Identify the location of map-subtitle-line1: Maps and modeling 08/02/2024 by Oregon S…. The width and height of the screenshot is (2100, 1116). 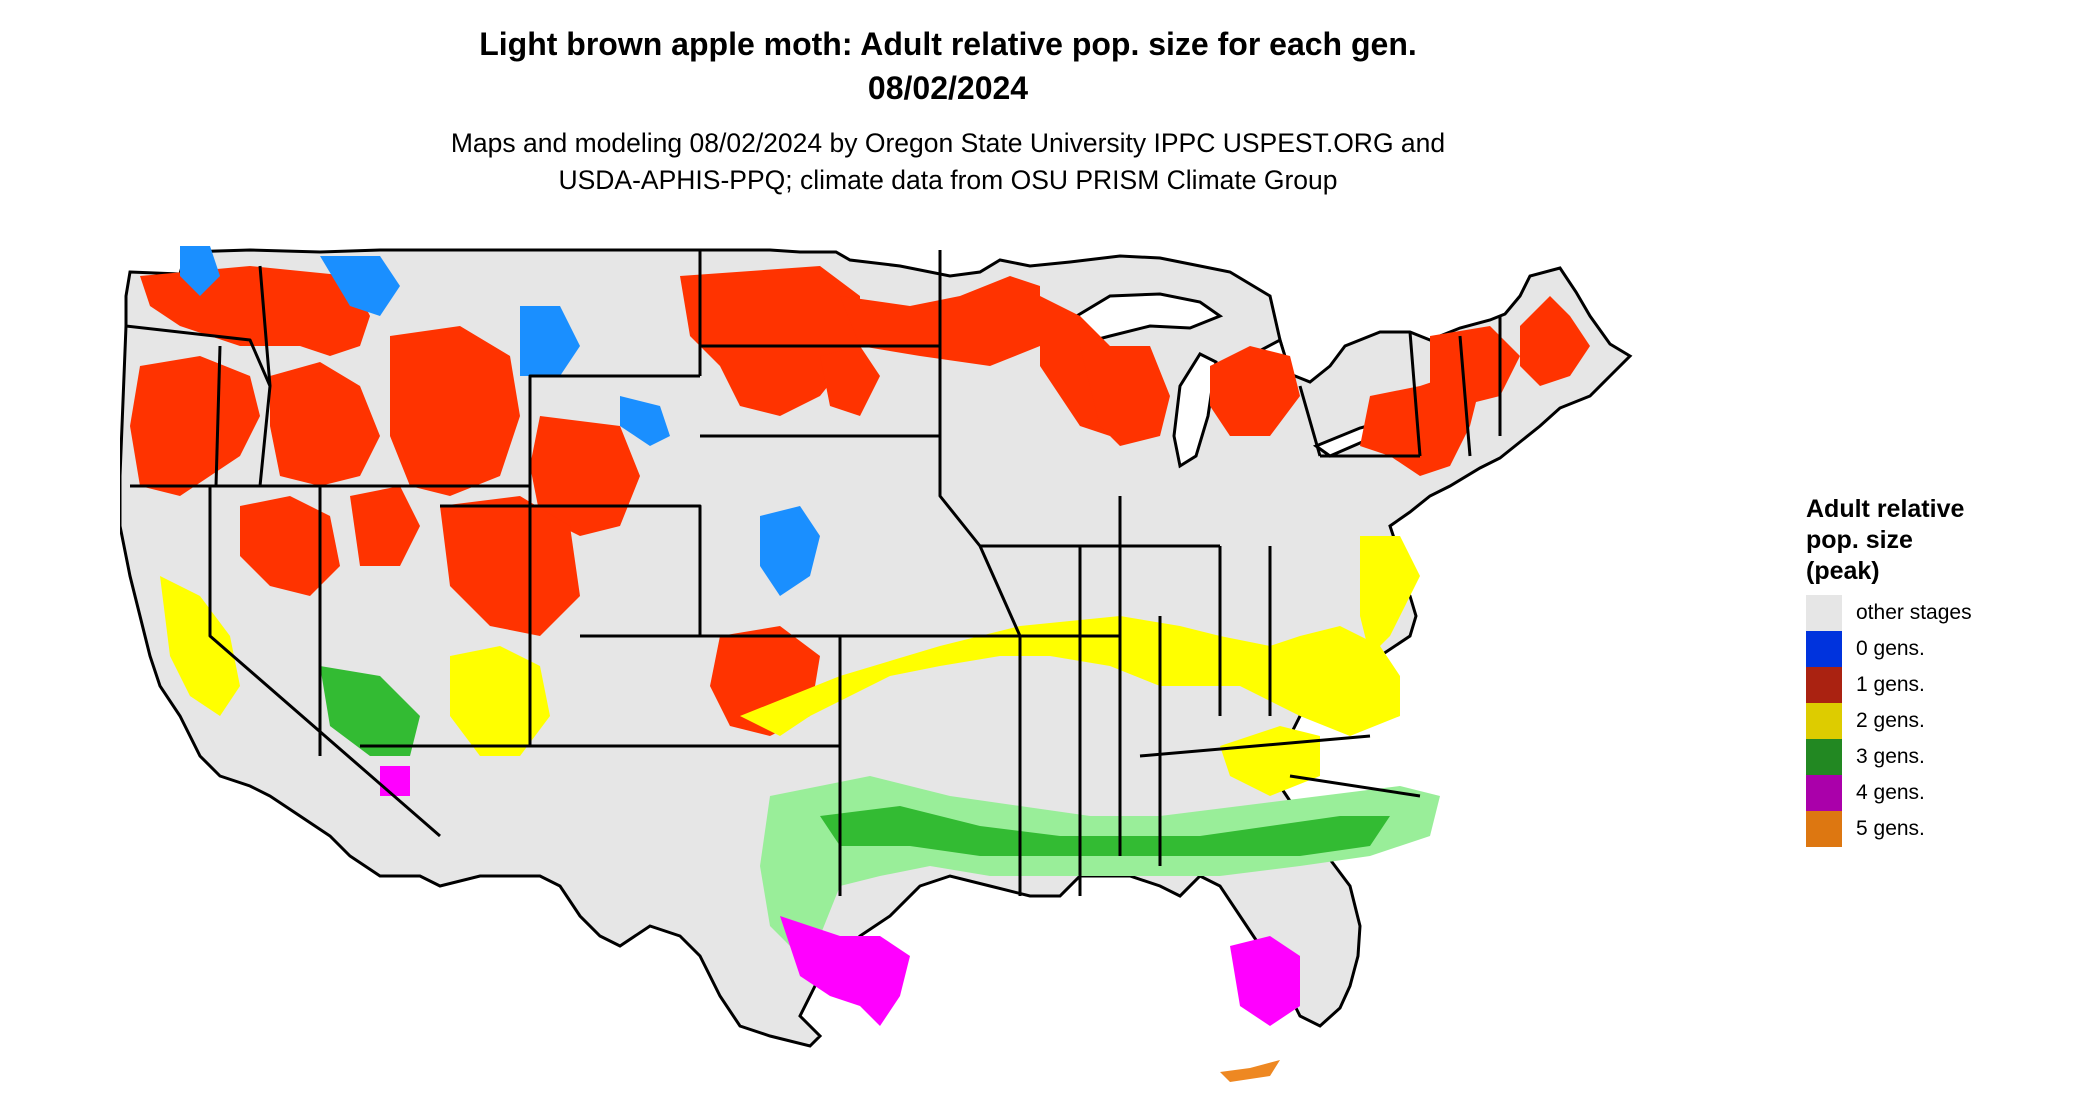
(948, 143).